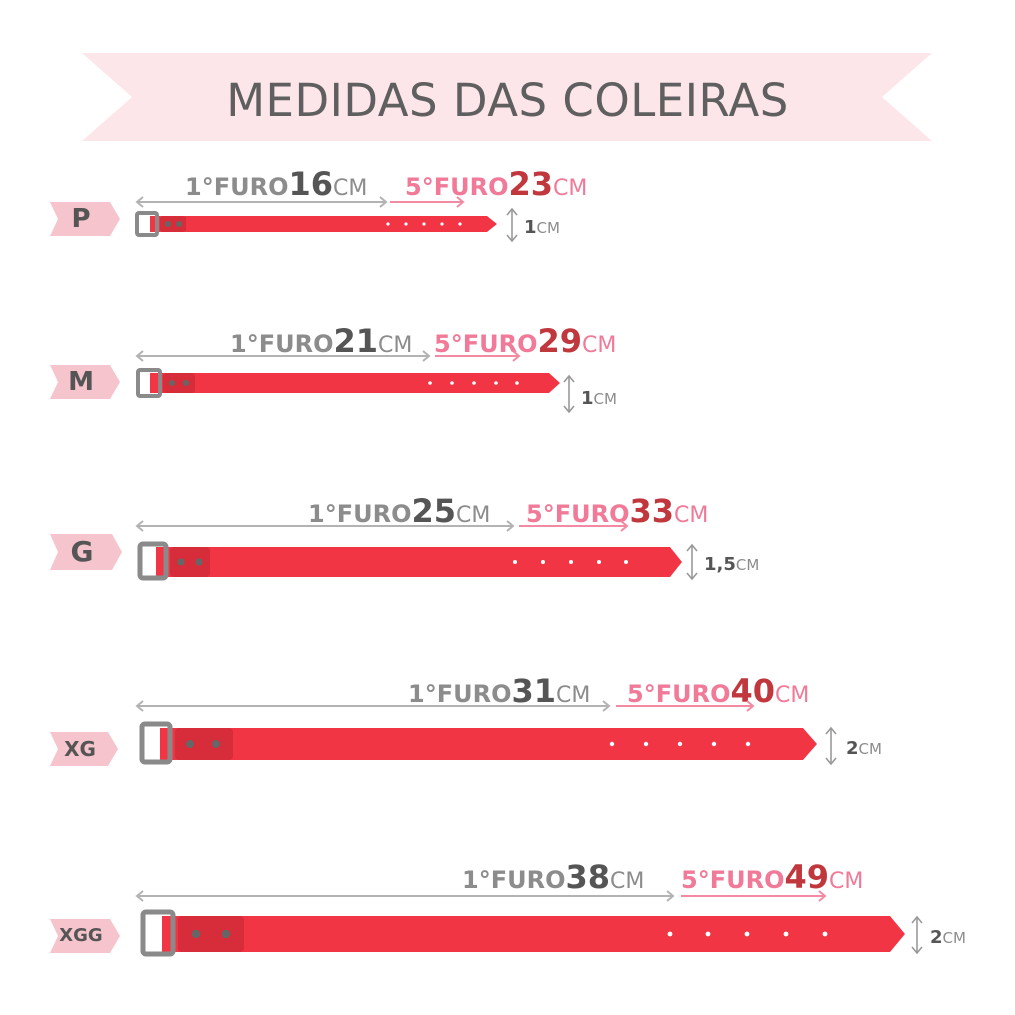  Describe the element at coordinates (81, 382) in the screenshot. I see `size-label: M` at that location.